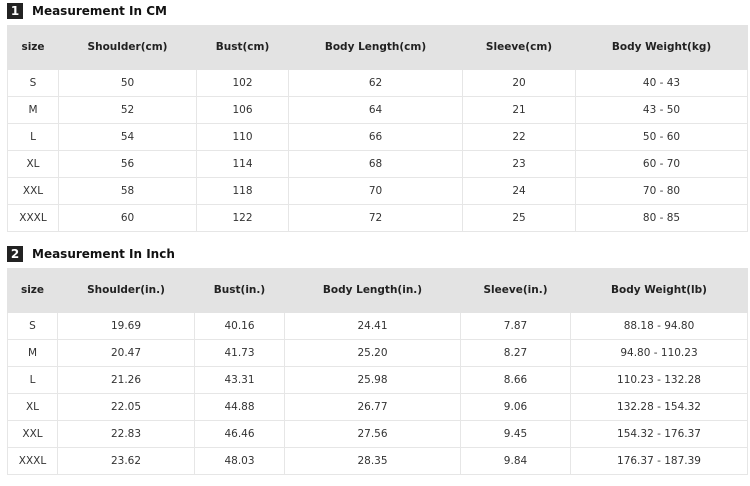 The height and width of the screenshot is (486, 750). I want to click on table-cell: 46.46, so click(239, 434).